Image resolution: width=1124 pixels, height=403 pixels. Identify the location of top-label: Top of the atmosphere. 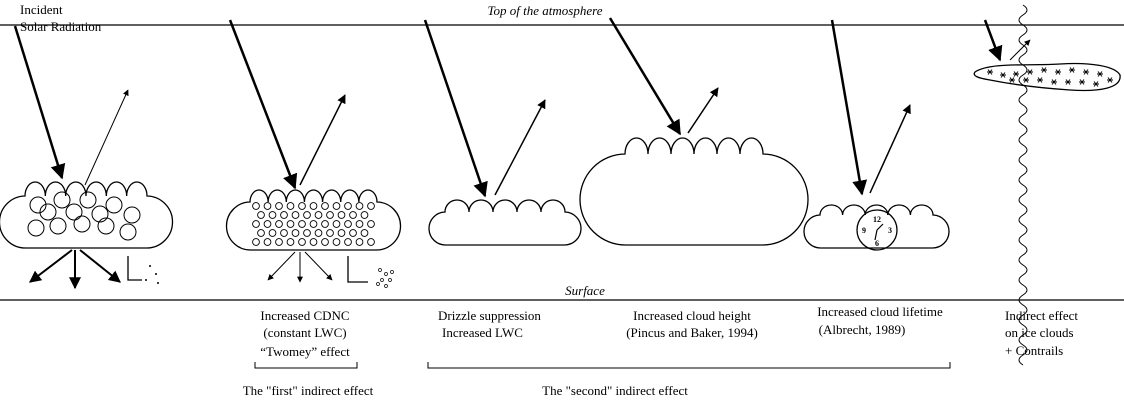
(545, 10).